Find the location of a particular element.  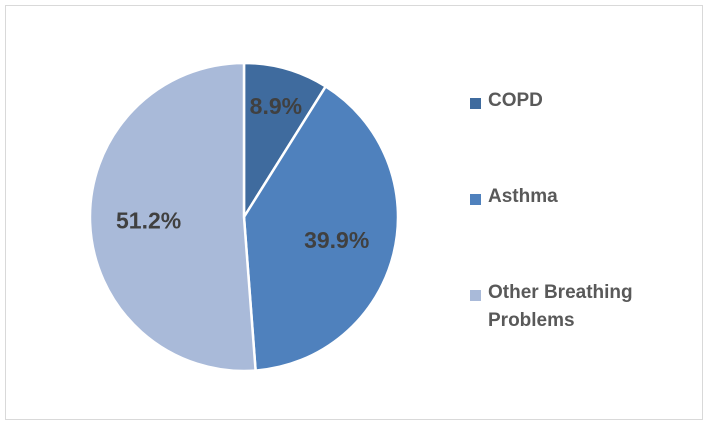

legend-swatch-asthma is located at coordinates (475, 199).